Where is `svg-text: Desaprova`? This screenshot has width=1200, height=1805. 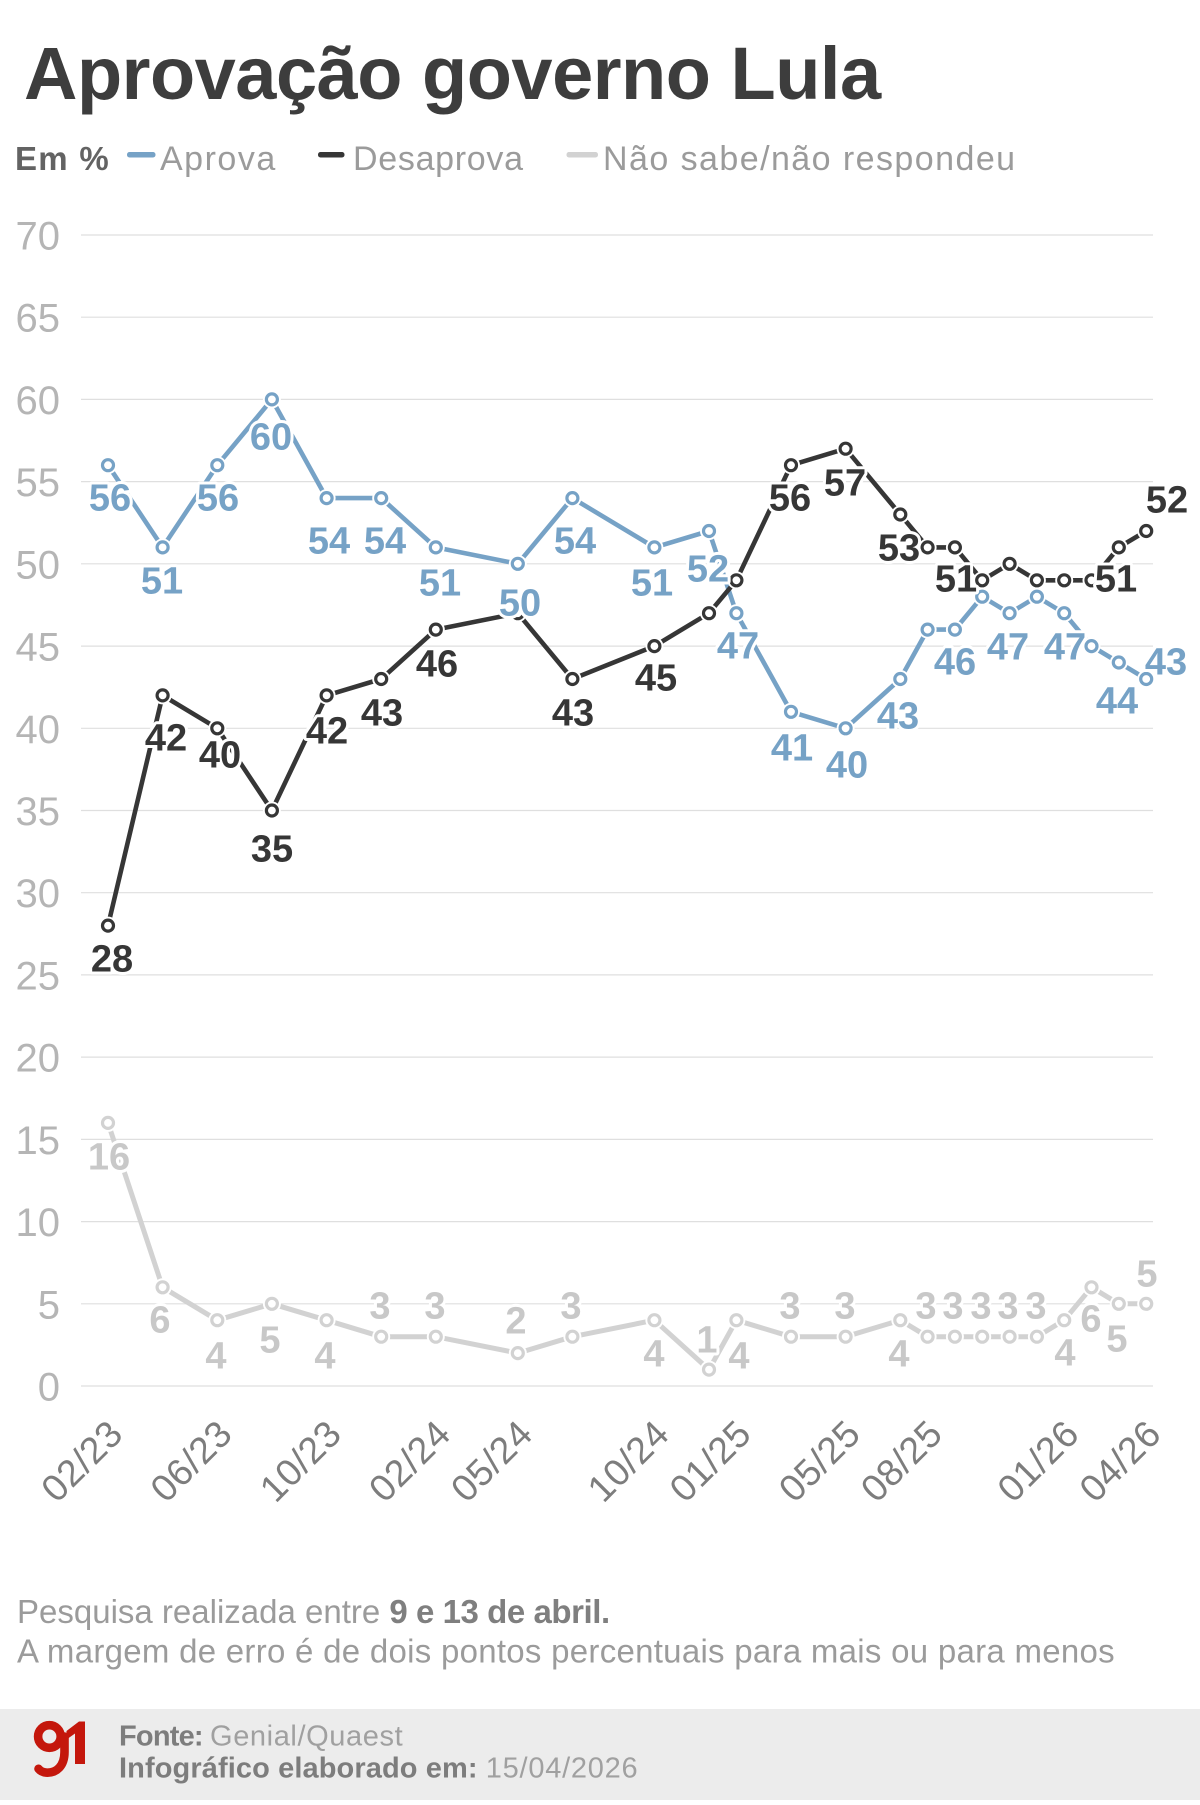 svg-text: Desaprova is located at coordinates (438, 159).